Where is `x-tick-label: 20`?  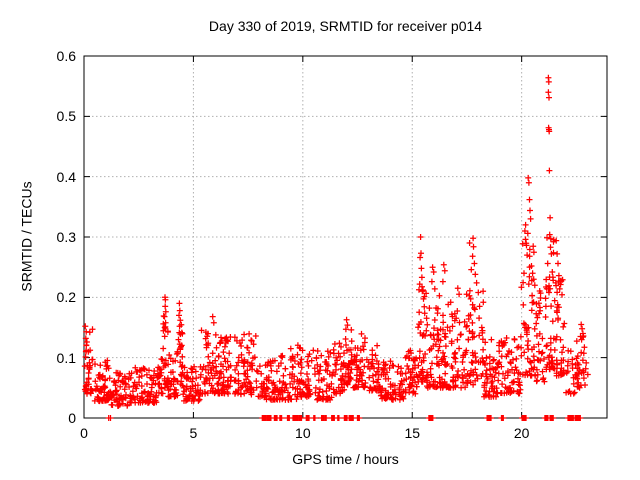 x-tick-label: 20 is located at coordinates (521, 433).